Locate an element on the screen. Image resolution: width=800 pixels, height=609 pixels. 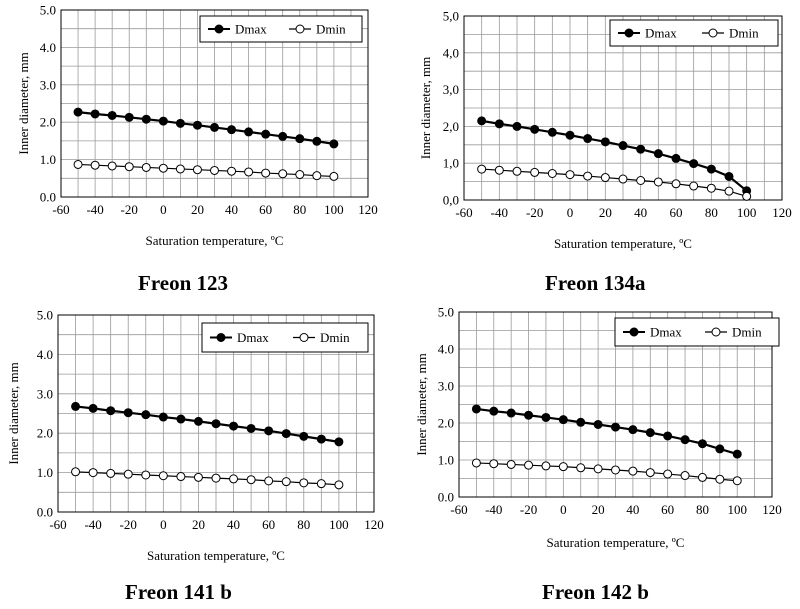
x-tick-label: -60 is located at coordinates (463, 212).